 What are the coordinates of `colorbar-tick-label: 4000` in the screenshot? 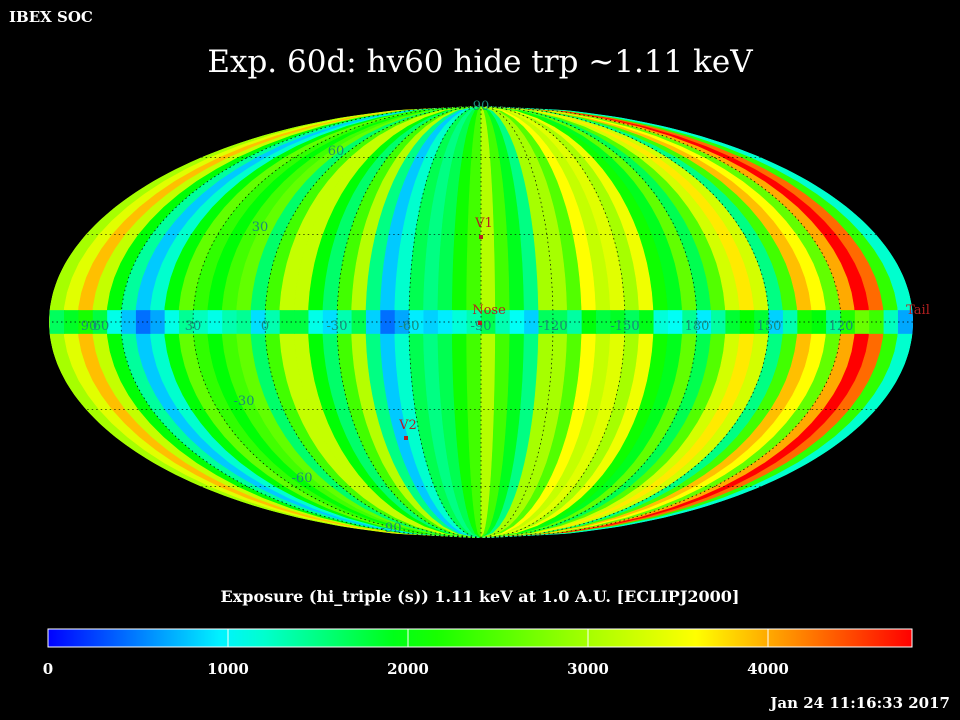 It's located at (768, 669).